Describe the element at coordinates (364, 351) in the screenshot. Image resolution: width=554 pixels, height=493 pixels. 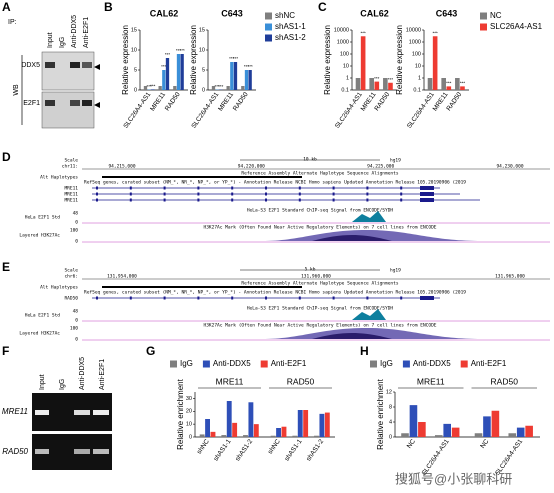
I see `panel-label: H` at that location.